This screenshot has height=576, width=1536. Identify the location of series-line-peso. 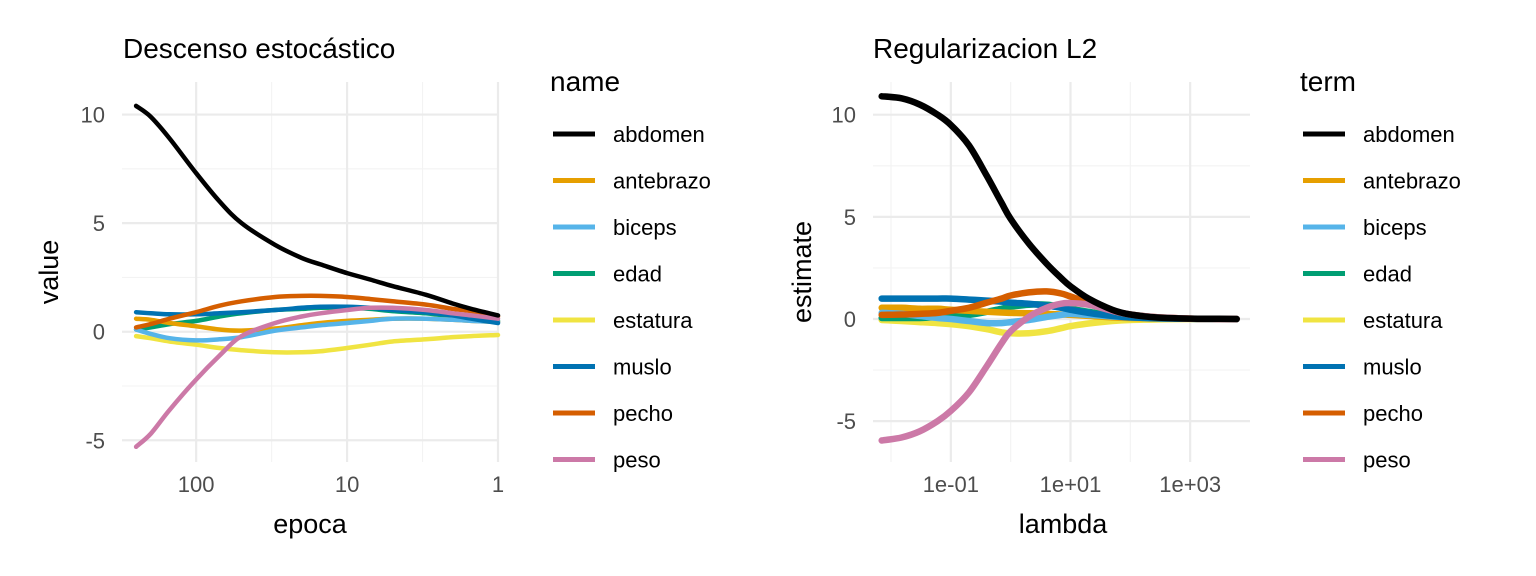
(317, 377).